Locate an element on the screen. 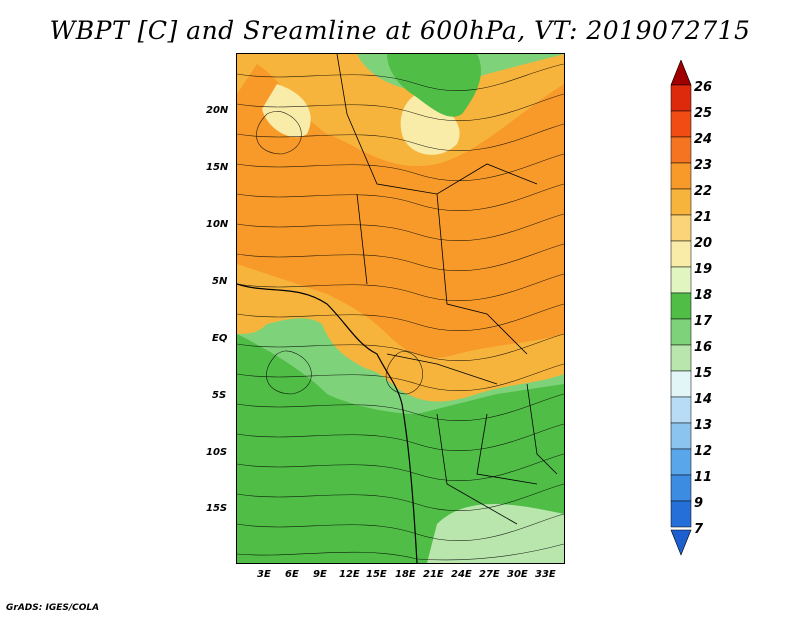 The width and height of the screenshot is (800, 618). colorbar-bottom-arrow is located at coordinates (681, 542).